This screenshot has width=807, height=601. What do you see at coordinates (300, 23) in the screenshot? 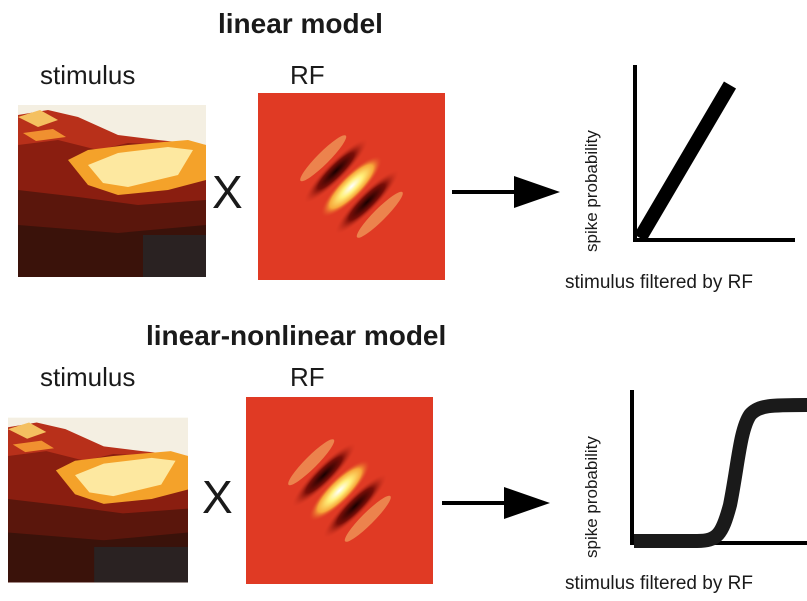
I see `panel-title: linear model` at bounding box center [300, 23].